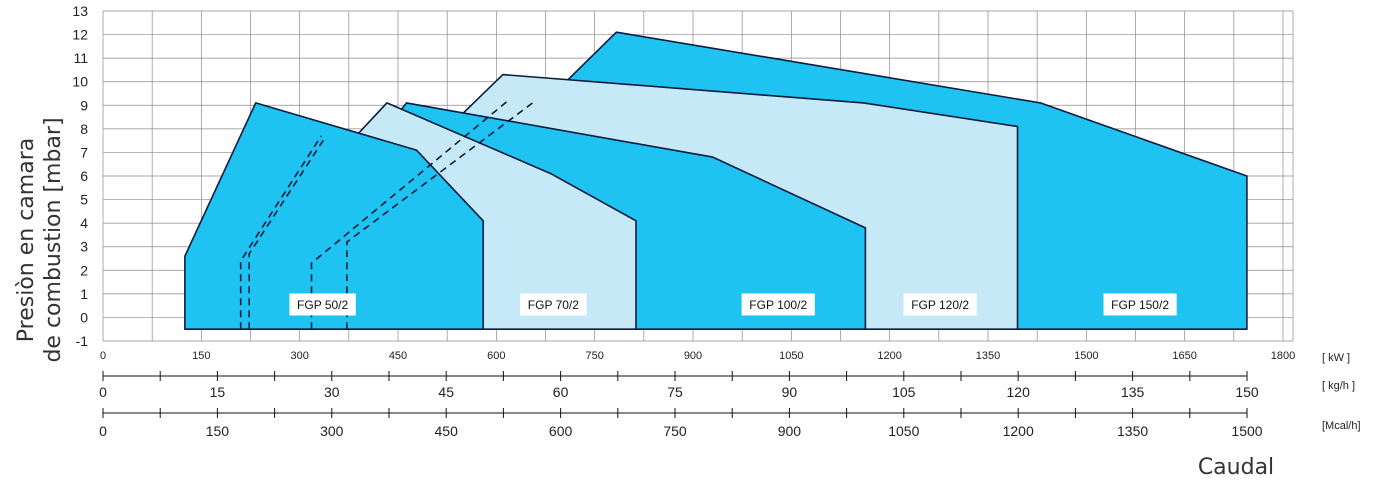  I want to click on mcal-tick-label: 1200, so click(1018, 431).